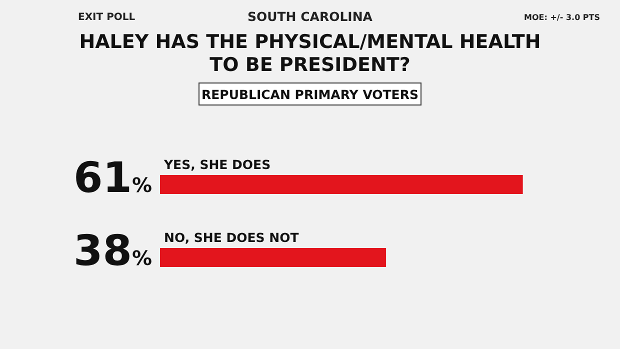 Image resolution: width=620 pixels, height=349 pixels. What do you see at coordinates (310, 16) in the screenshot?
I see `text: SOUTH CAROLINA` at bounding box center [310, 16].